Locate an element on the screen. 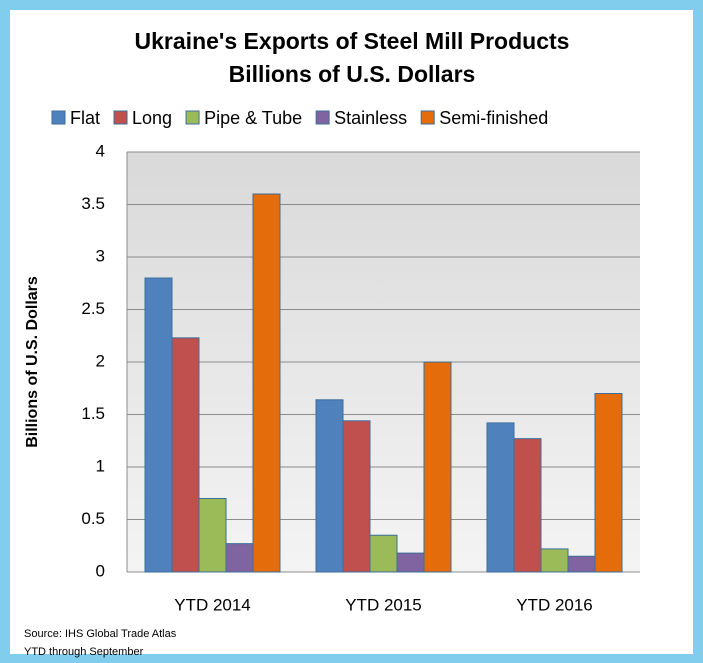  y-tick-label: 2.5 is located at coordinates (93, 308).